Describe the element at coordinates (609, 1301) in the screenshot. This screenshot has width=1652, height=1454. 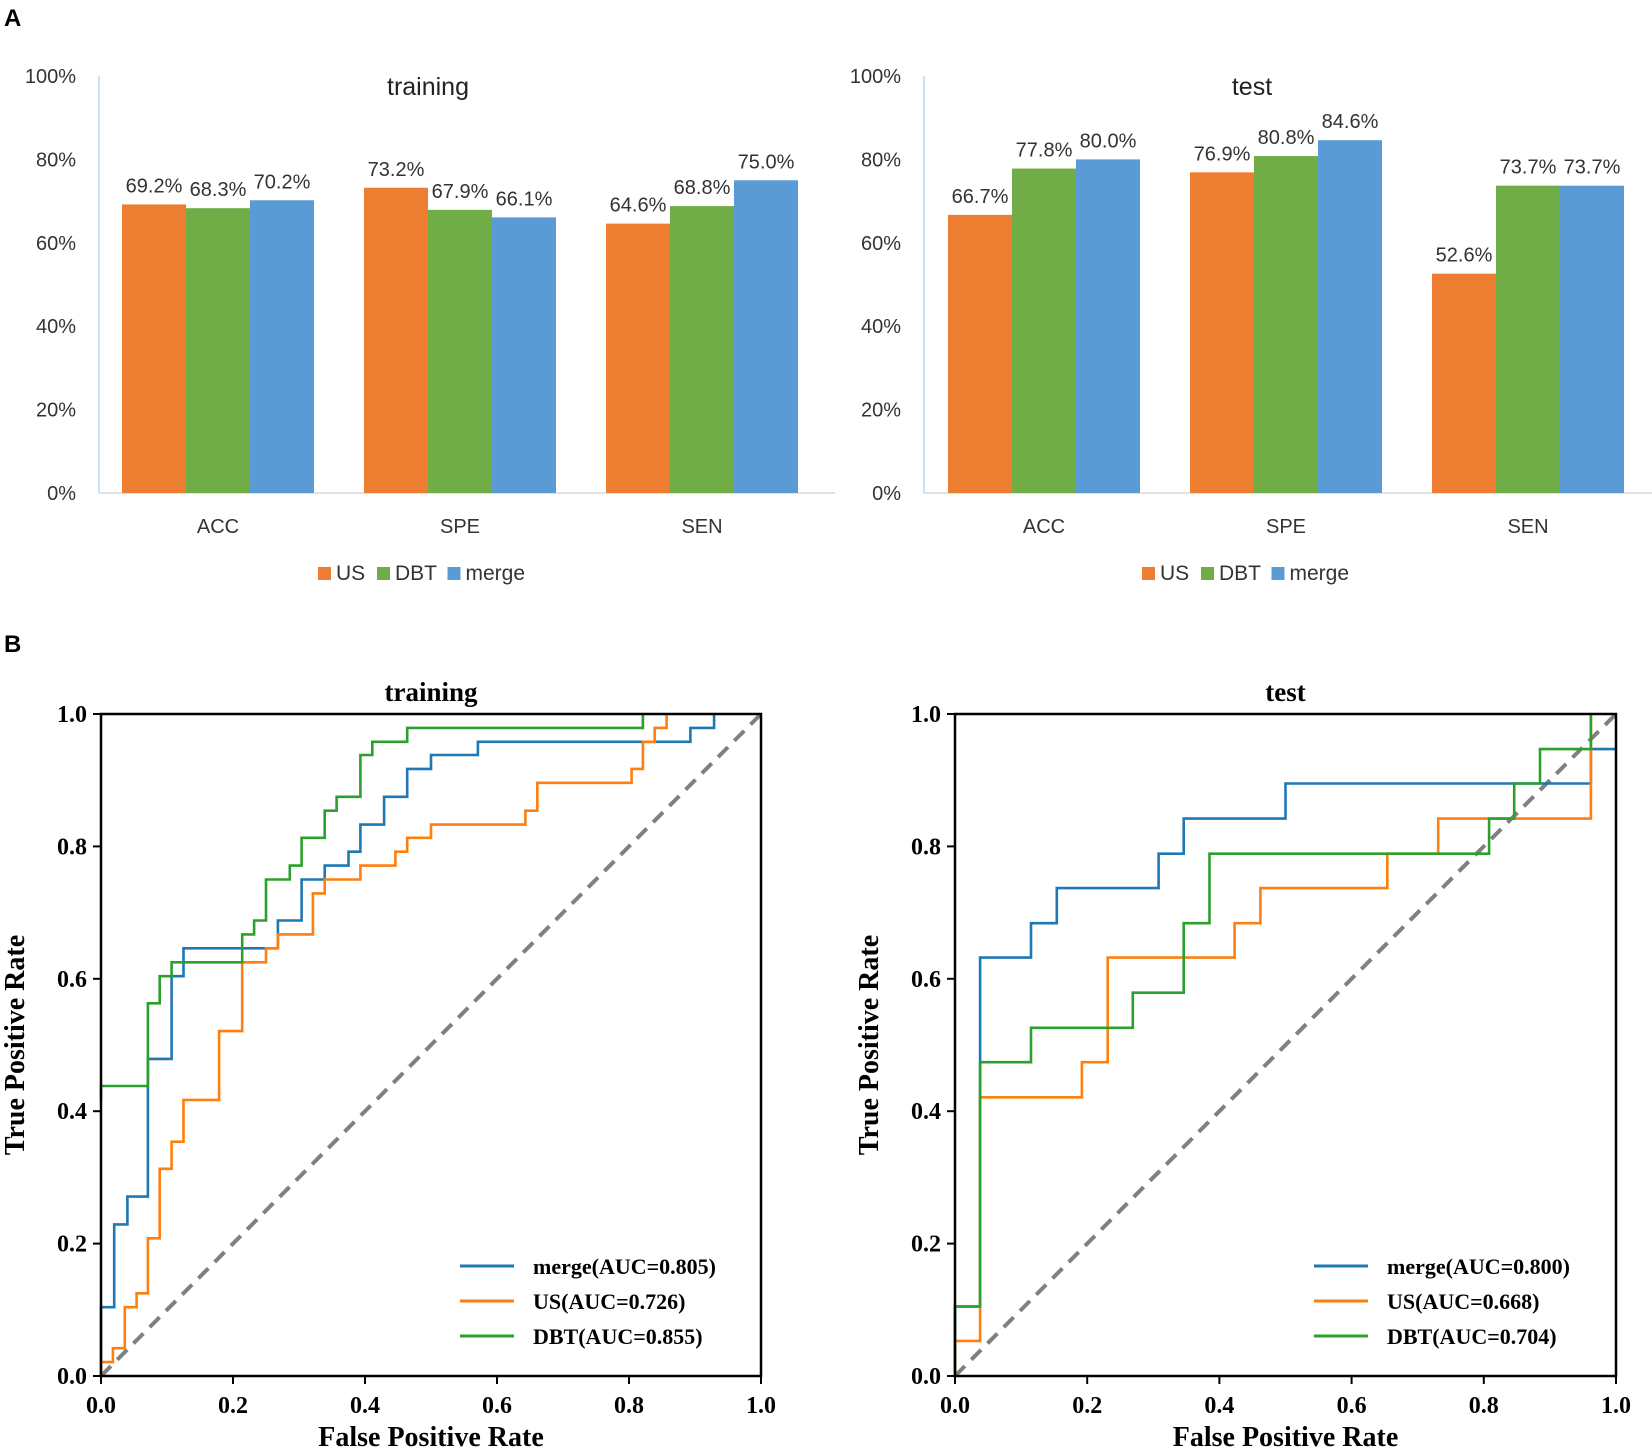
I see `legend-label-us: US(AUC=0.726)` at that location.